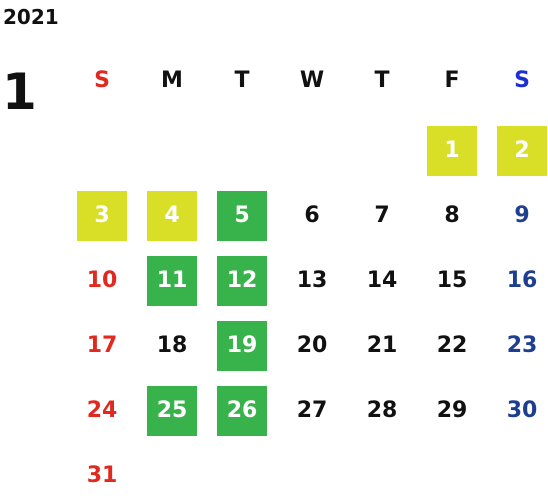 This screenshot has width=548, height=503. What do you see at coordinates (382, 345) in the screenshot?
I see `day-cell: 21` at bounding box center [382, 345].